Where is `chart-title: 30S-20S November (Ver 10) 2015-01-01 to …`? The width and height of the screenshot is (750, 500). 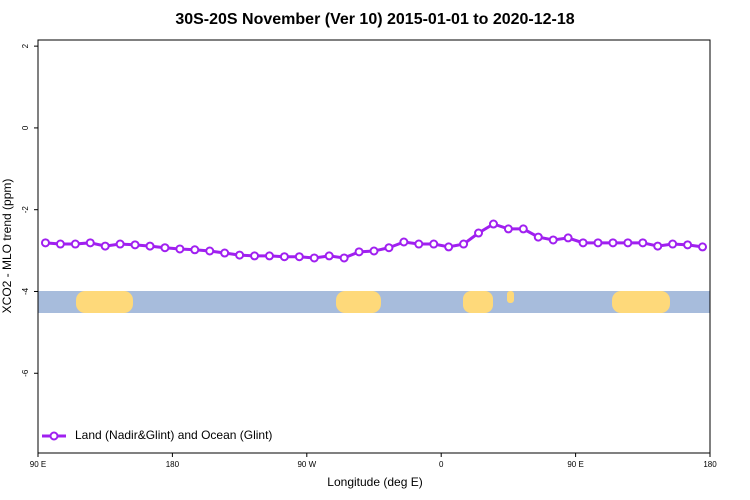
chart-title: 30S-20S November (Ver 10) 2015-01-01 to … is located at coordinates (374, 19).